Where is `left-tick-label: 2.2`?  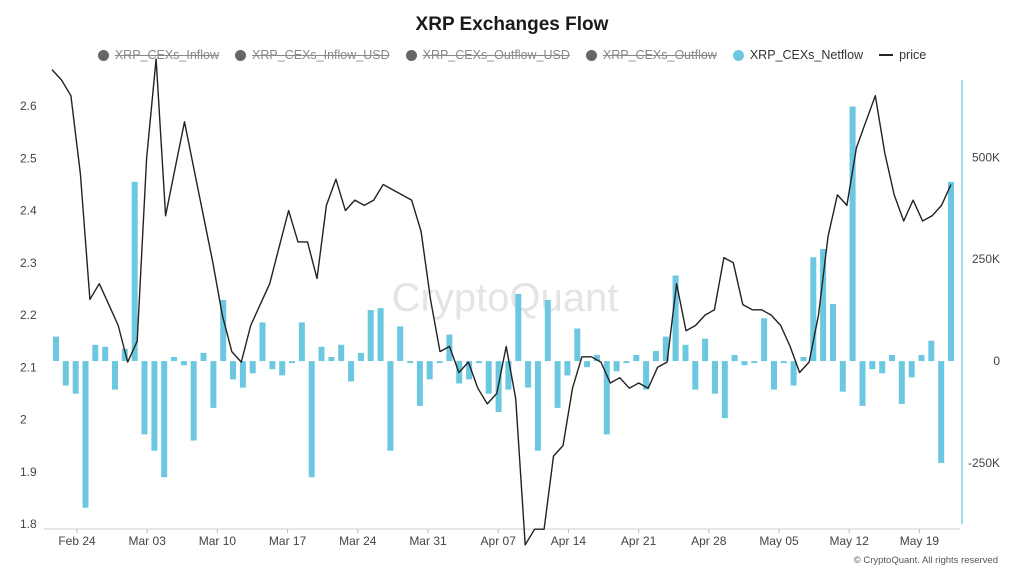 left-tick-label: 2.2 is located at coordinates (28, 315).